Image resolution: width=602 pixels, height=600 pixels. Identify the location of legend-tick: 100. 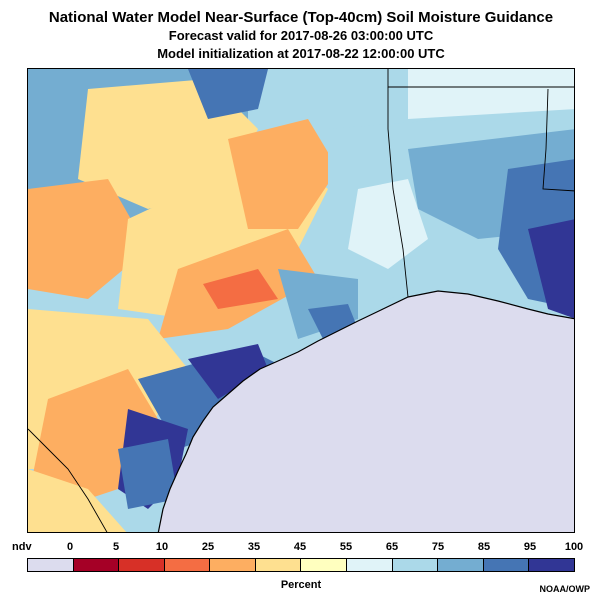
(574, 547).